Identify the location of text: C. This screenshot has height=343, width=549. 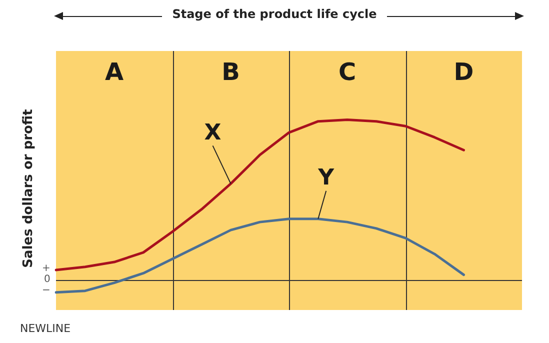
(347, 72).